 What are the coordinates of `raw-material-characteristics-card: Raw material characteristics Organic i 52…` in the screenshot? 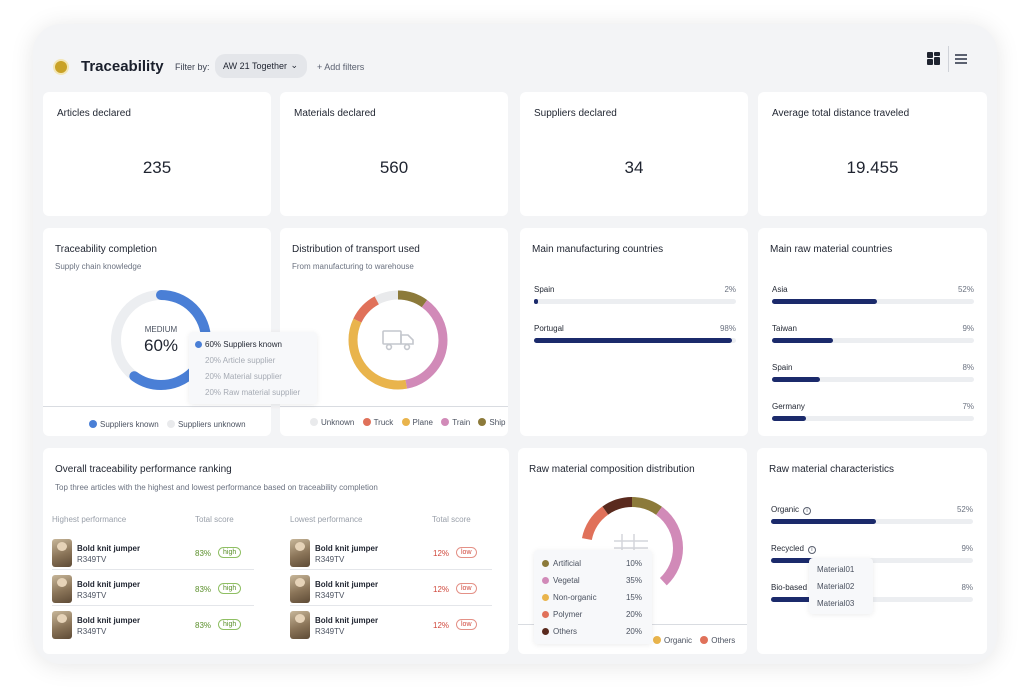 It's located at (872, 551).